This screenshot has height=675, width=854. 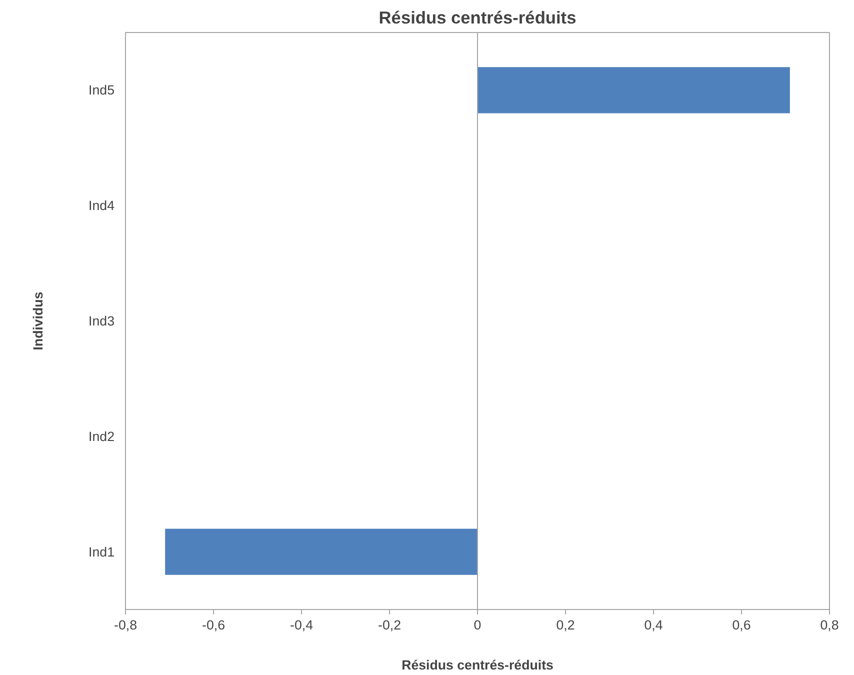 I want to click on y-axis-title: Individus, so click(x=38, y=321).